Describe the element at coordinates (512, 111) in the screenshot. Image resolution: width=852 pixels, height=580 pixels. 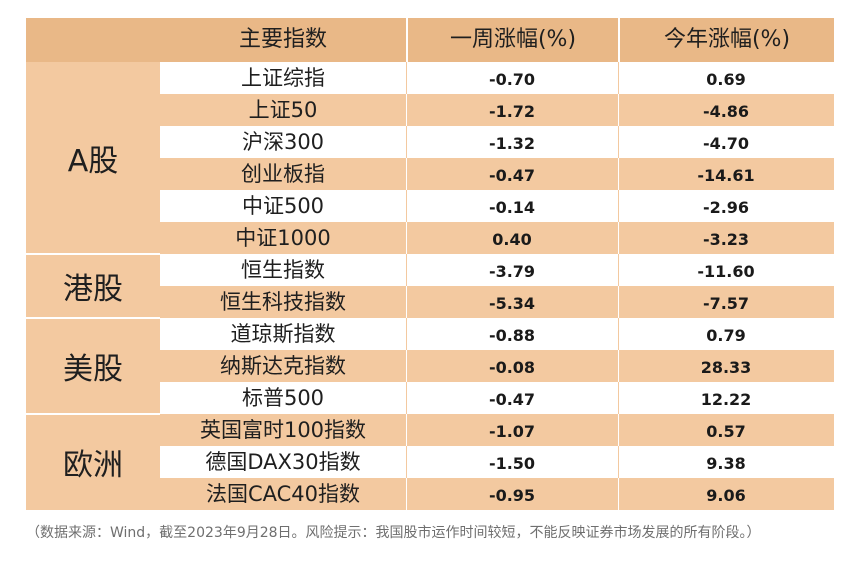
I see `weekly-change-value: -1.72` at that location.